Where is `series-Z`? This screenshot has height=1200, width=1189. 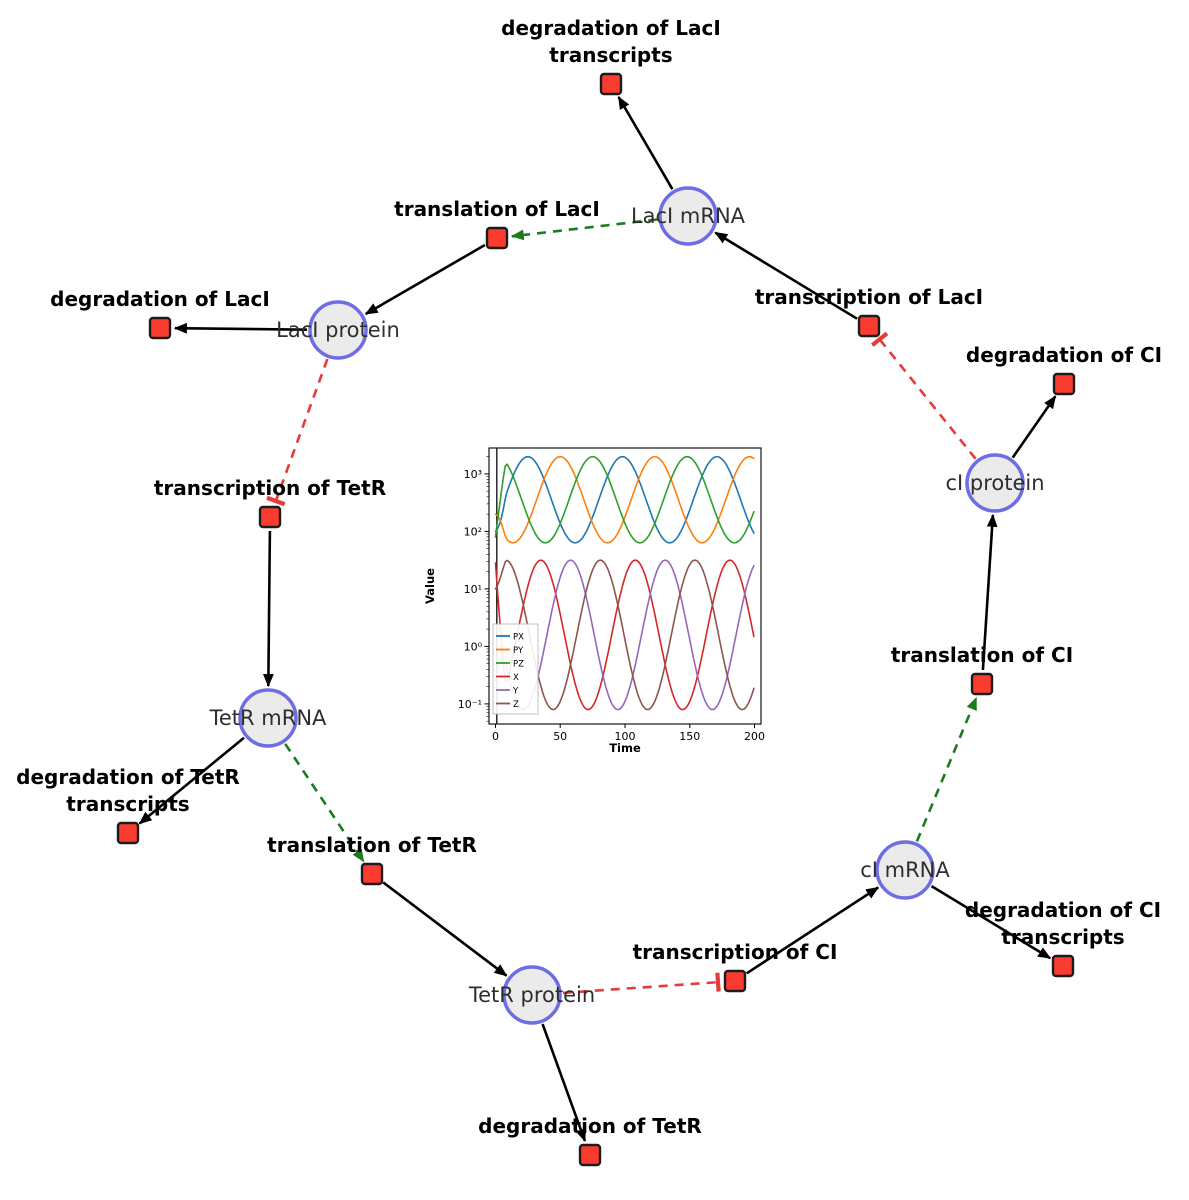 series-Z is located at coordinates (624, 635).